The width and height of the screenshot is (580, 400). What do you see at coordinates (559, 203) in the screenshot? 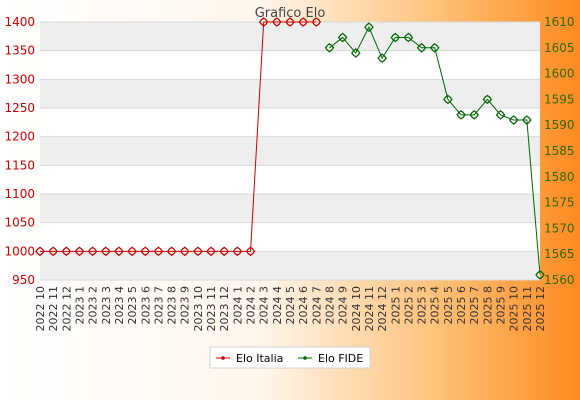
I see `y-right-tick-label: 1575` at bounding box center [559, 203].